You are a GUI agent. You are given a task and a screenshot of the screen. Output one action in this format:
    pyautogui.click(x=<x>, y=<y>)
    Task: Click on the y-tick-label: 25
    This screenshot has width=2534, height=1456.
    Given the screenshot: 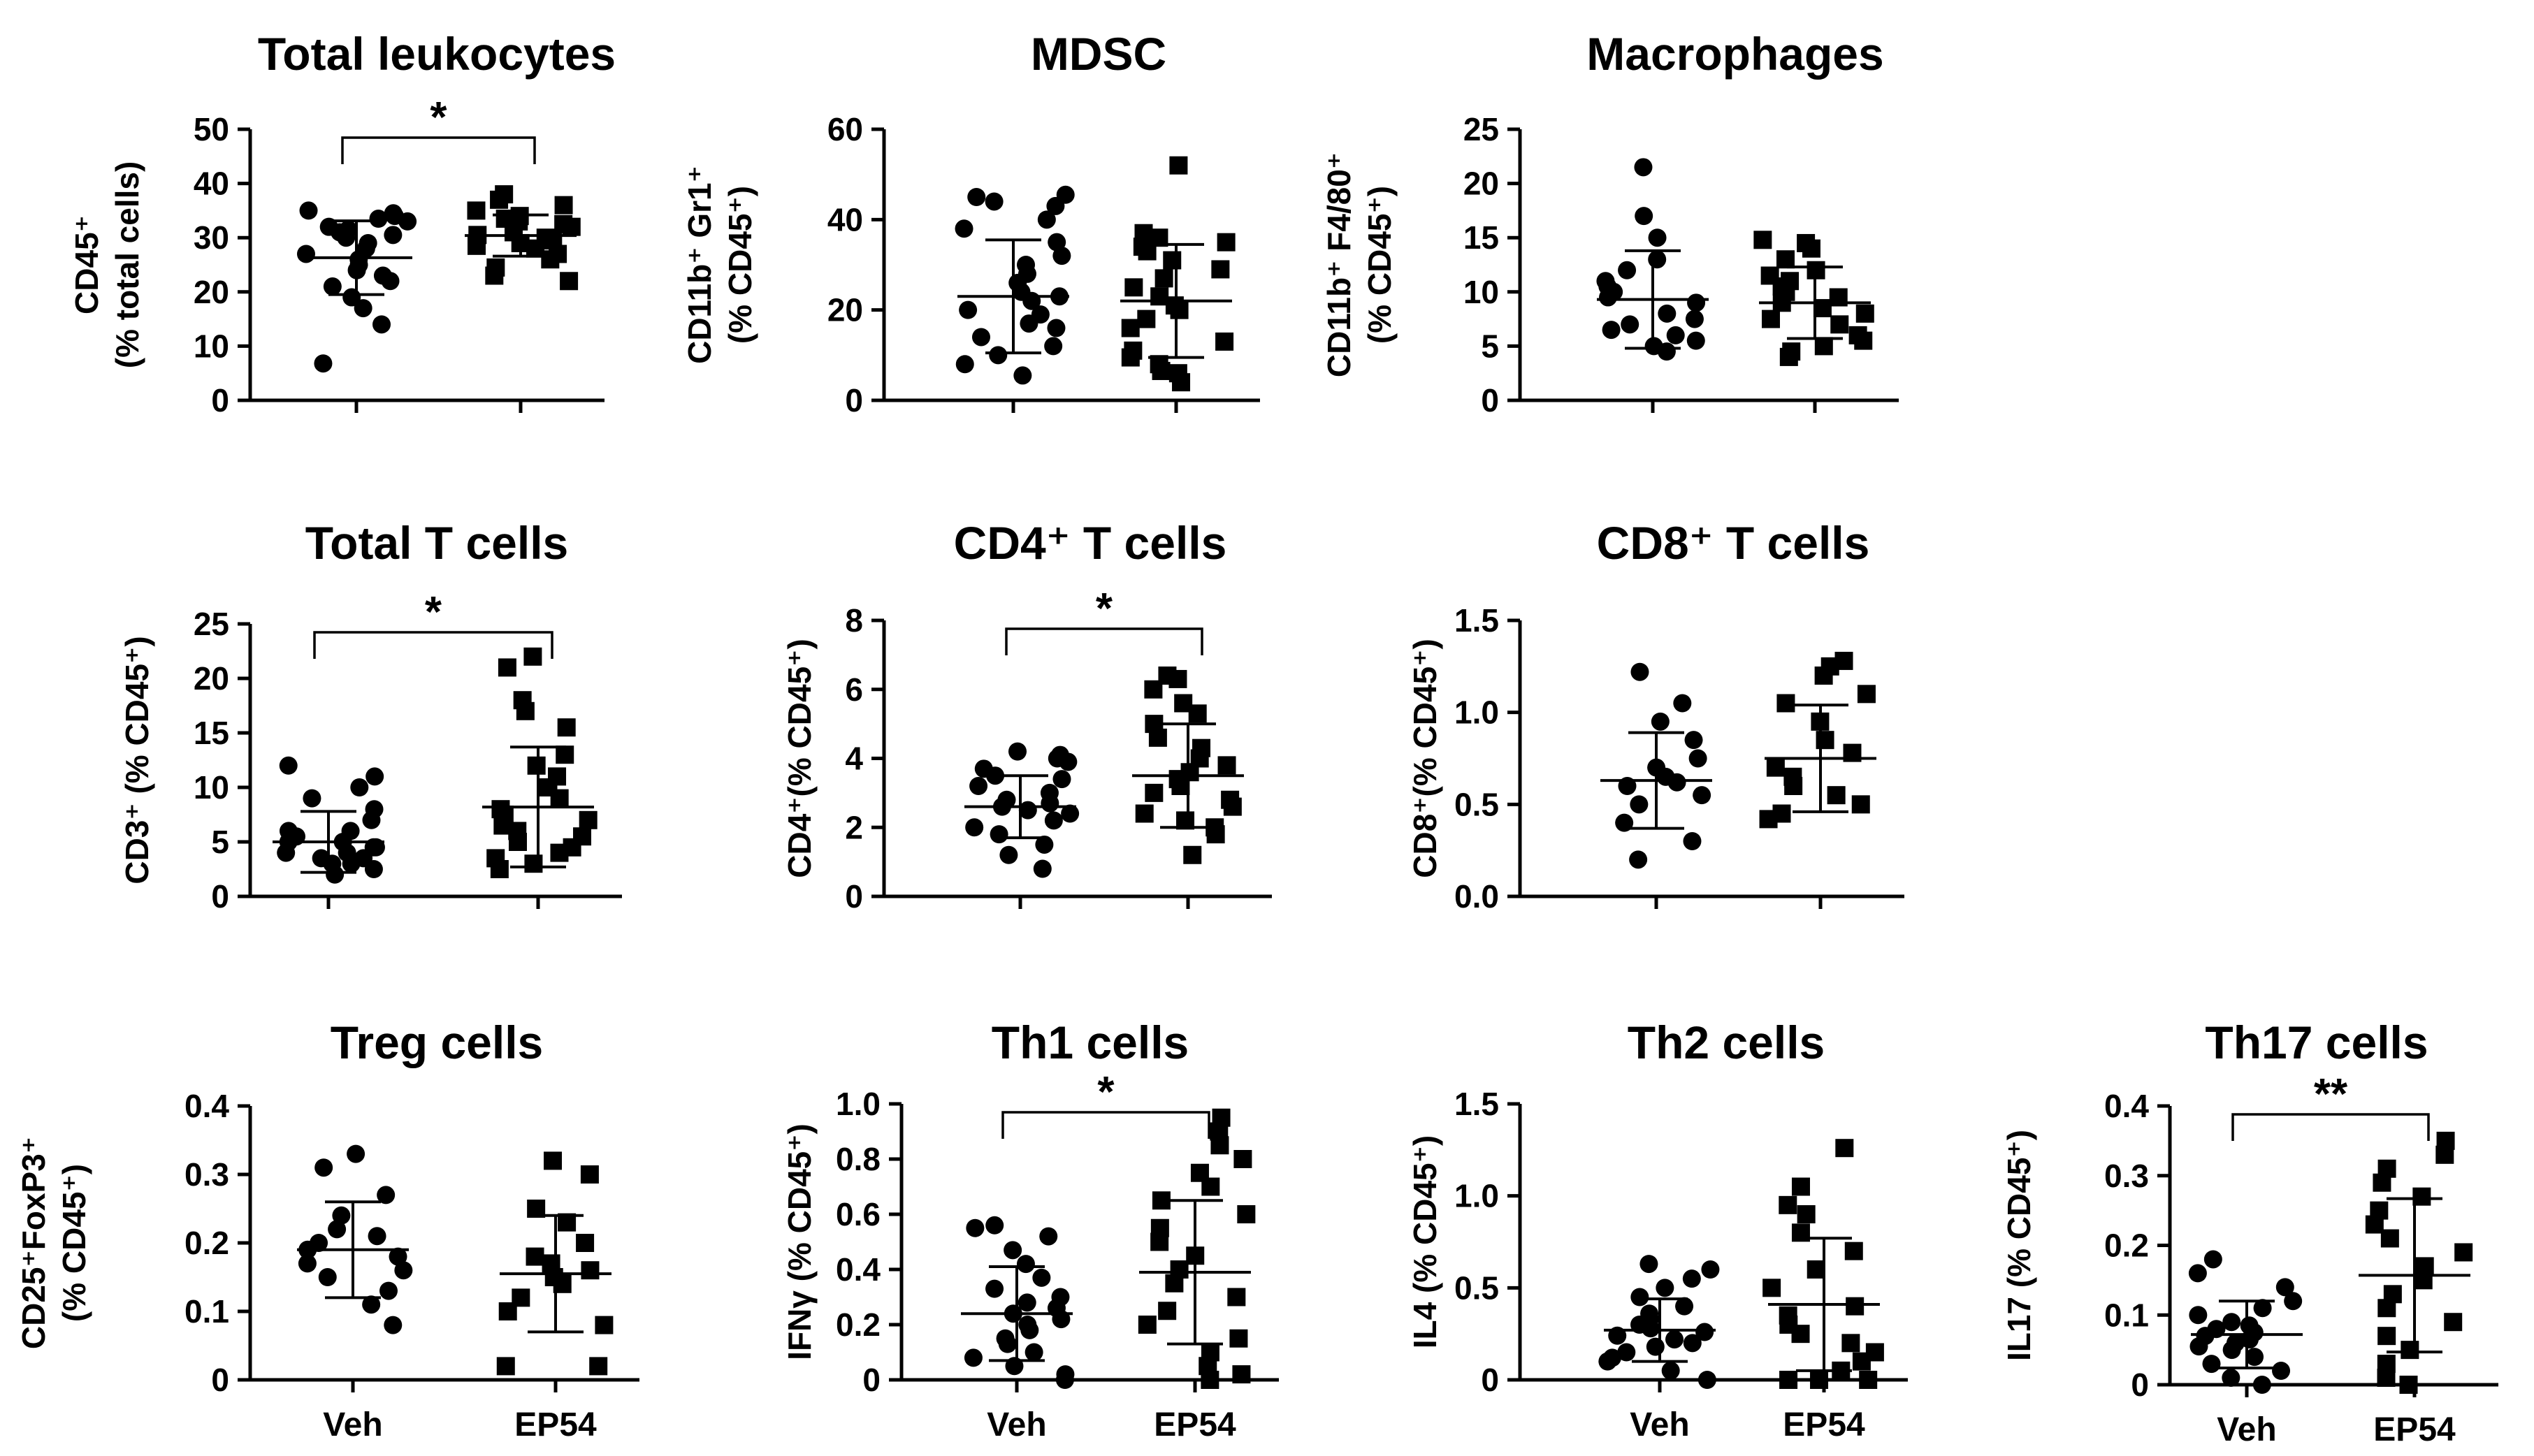 What is the action you would take?
    pyautogui.click(x=1481, y=129)
    